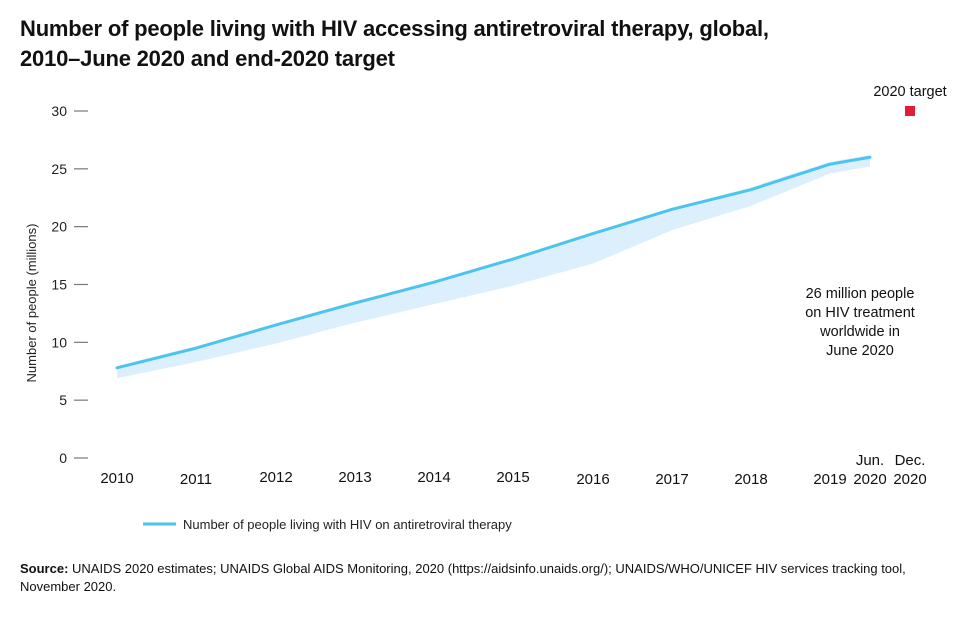 The height and width of the screenshot is (618, 960). What do you see at coordinates (910, 460) in the screenshot?
I see `x-tick-label: Dec.` at bounding box center [910, 460].